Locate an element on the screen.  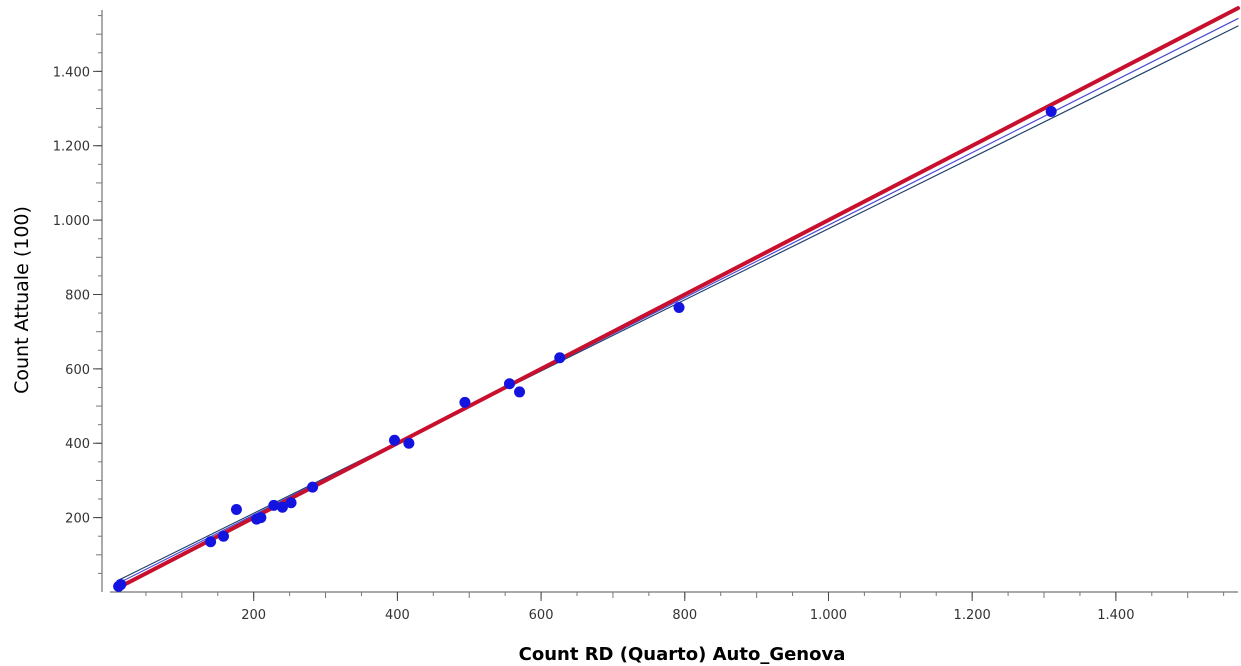
y-tick-label: 800 is located at coordinates (77, 295).